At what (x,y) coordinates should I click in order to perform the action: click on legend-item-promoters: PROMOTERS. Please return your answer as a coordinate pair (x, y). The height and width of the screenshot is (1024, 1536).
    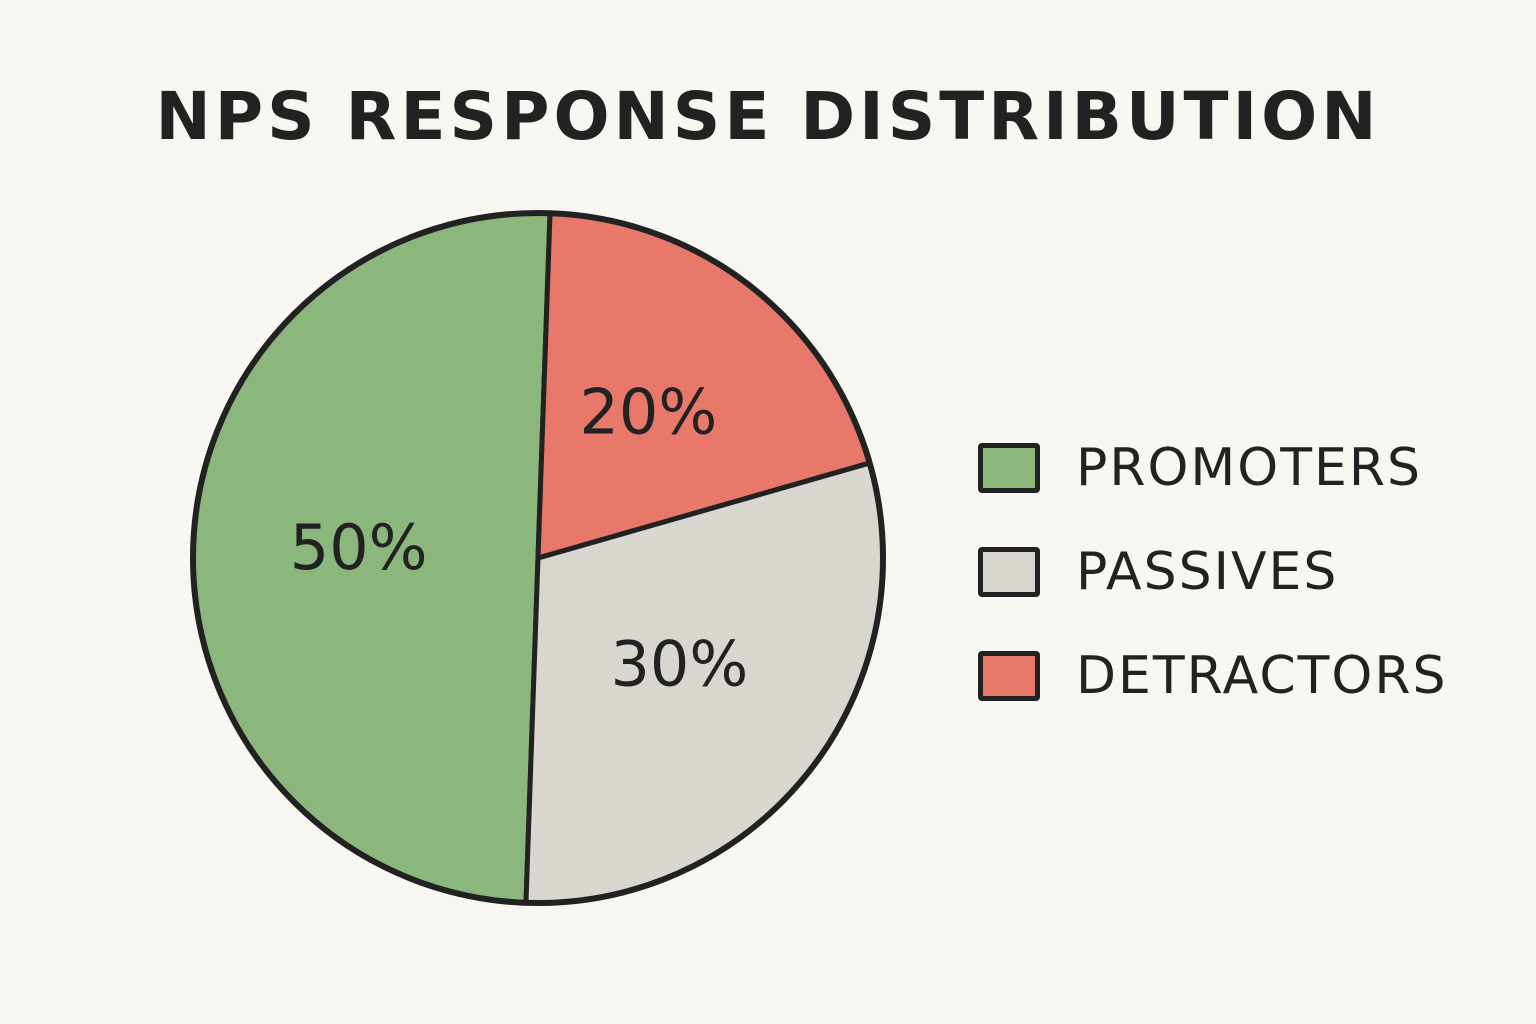
    Looking at the image, I should click on (1238, 468).